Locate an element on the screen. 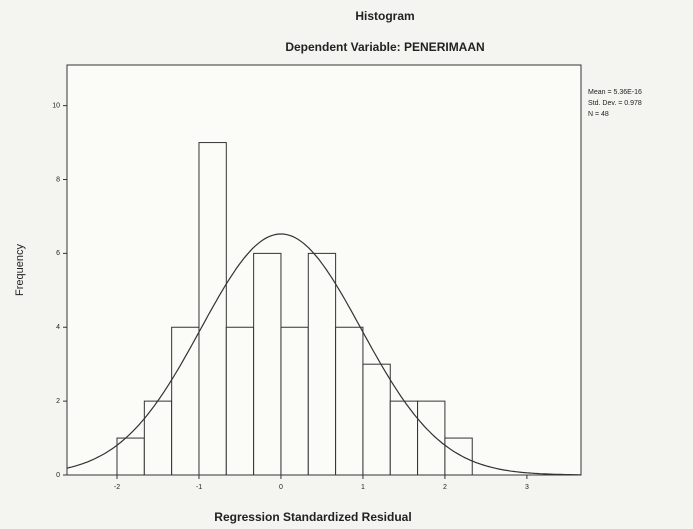 The image size is (693, 529). y-tick-label: 10 is located at coordinates (56, 105).